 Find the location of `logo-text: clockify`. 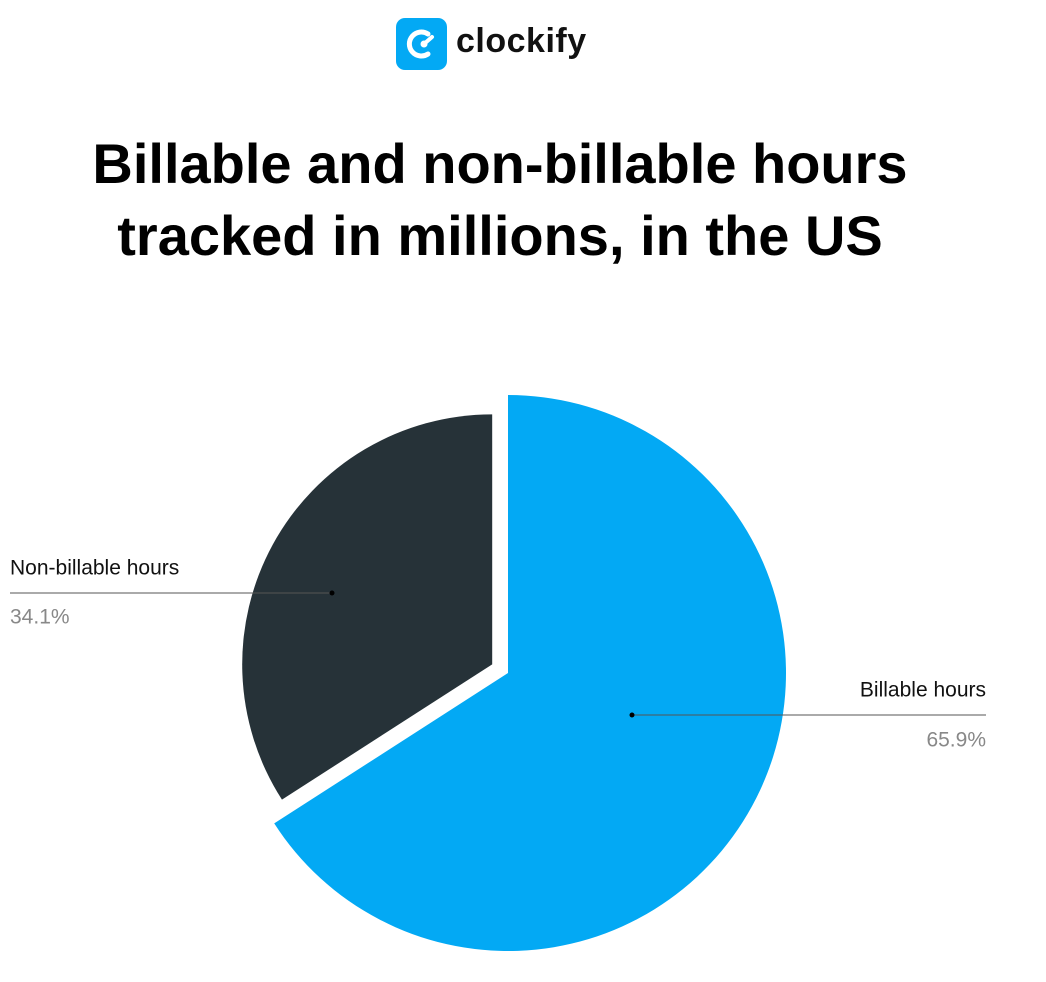

logo-text: clockify is located at coordinates (521, 41).